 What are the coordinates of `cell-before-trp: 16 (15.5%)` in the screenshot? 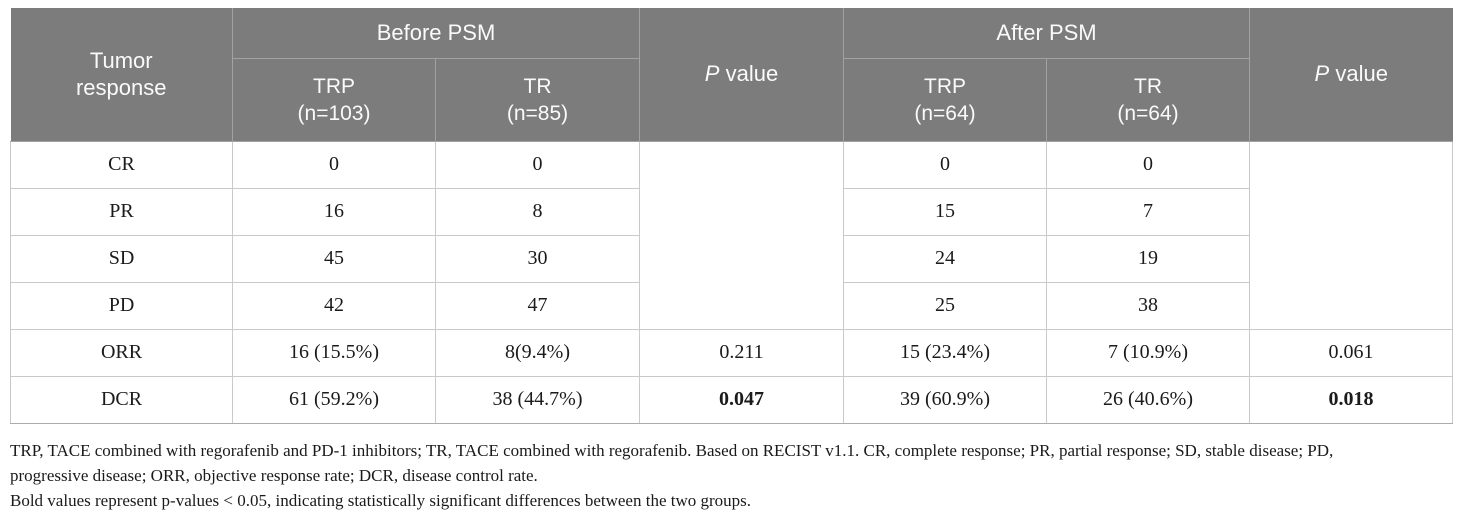 It's located at (334, 352).